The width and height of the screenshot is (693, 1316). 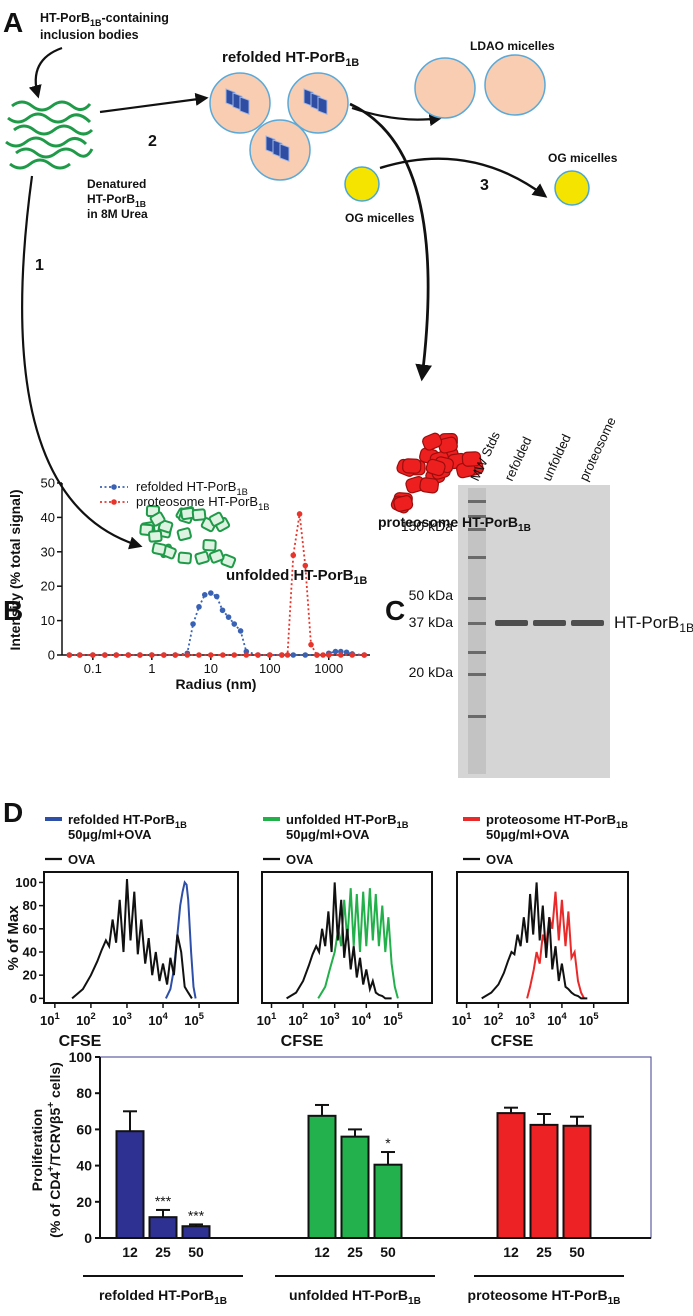 I want to click on panel-label: C, so click(x=395, y=610).